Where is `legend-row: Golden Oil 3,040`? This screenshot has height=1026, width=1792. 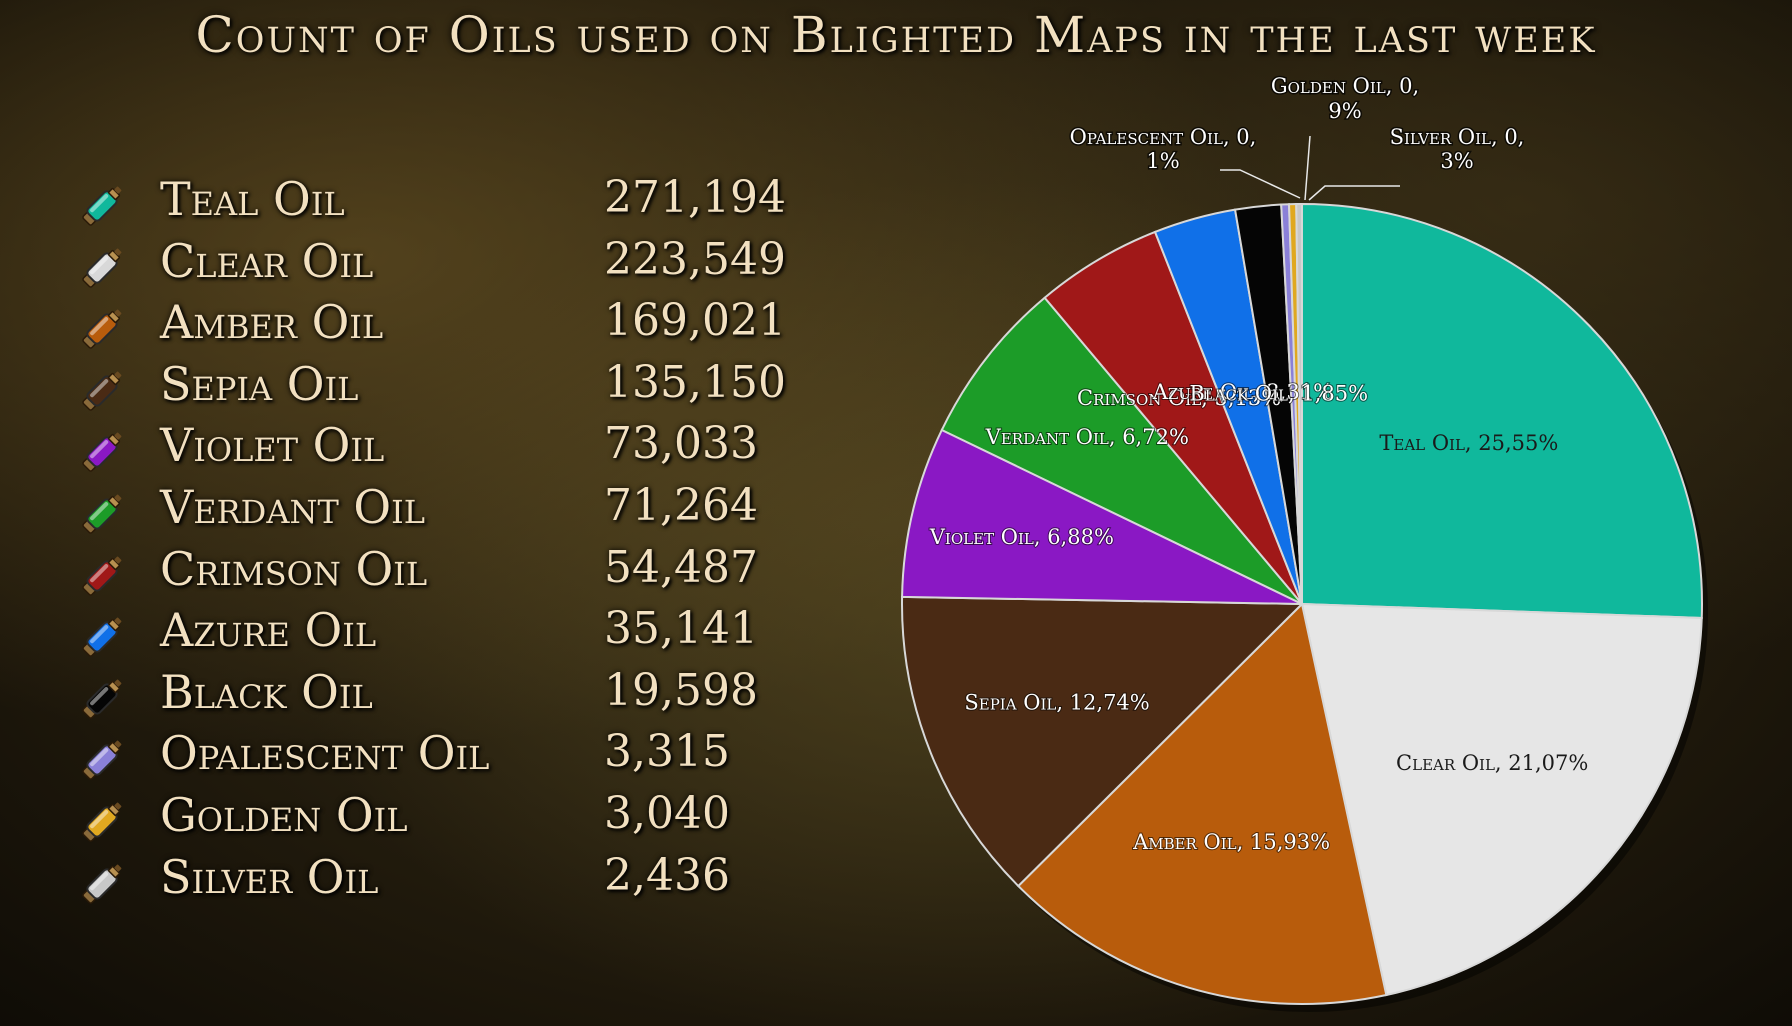 legend-row: Golden Oil 3,040 is located at coordinates (432, 819).